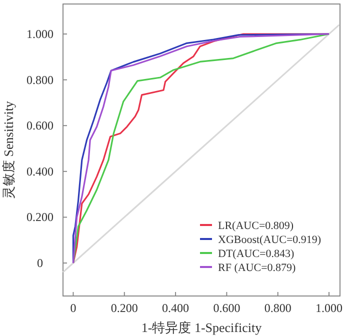 This screenshot has width=352, height=336. Describe the element at coordinates (40, 79) in the screenshot. I see `y-tick-label: 0.800` at that location.